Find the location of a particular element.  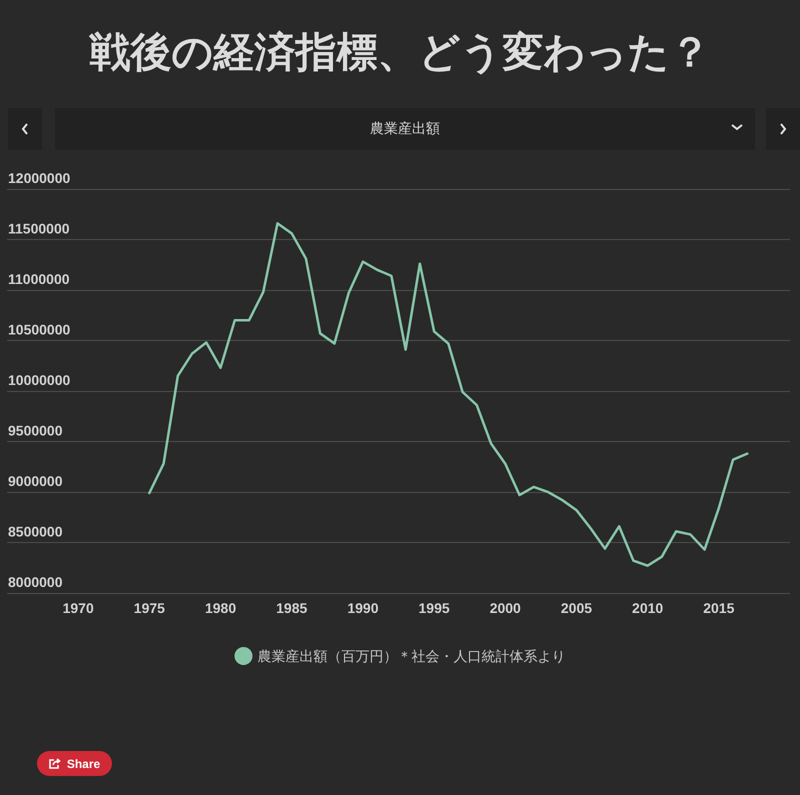

share-button: Share is located at coordinates (74, 763).